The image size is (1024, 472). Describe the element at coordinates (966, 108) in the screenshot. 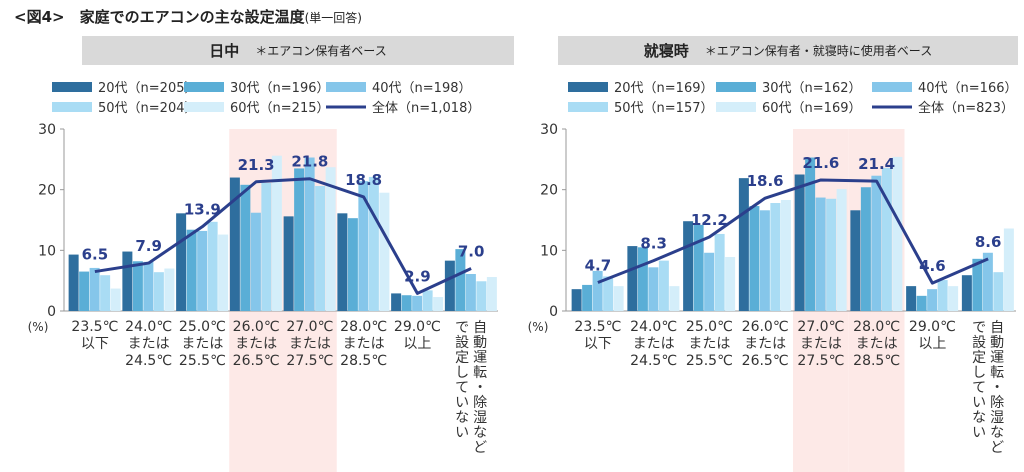

I see `legend-label: 全体（n=823）` at that location.